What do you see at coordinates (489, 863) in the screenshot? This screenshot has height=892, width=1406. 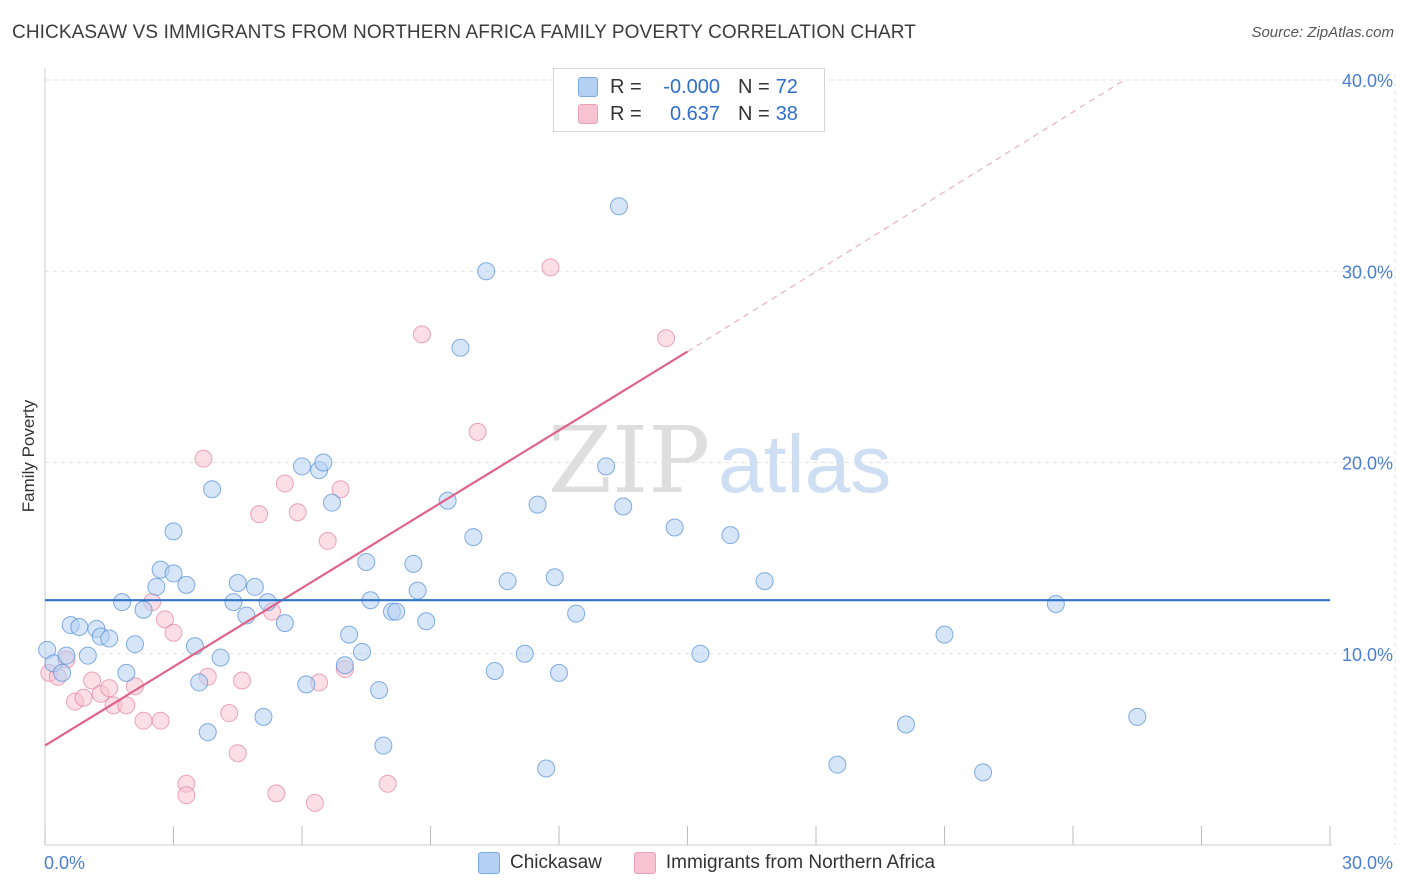 I see `chickasaw-legend-swatch` at bounding box center [489, 863].